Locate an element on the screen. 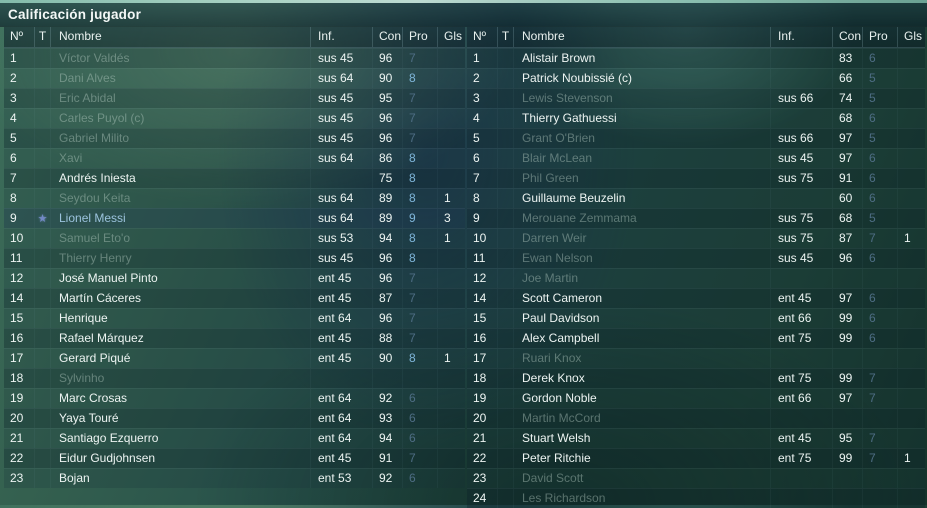  player-number: 3 is located at coordinates (476, 98).